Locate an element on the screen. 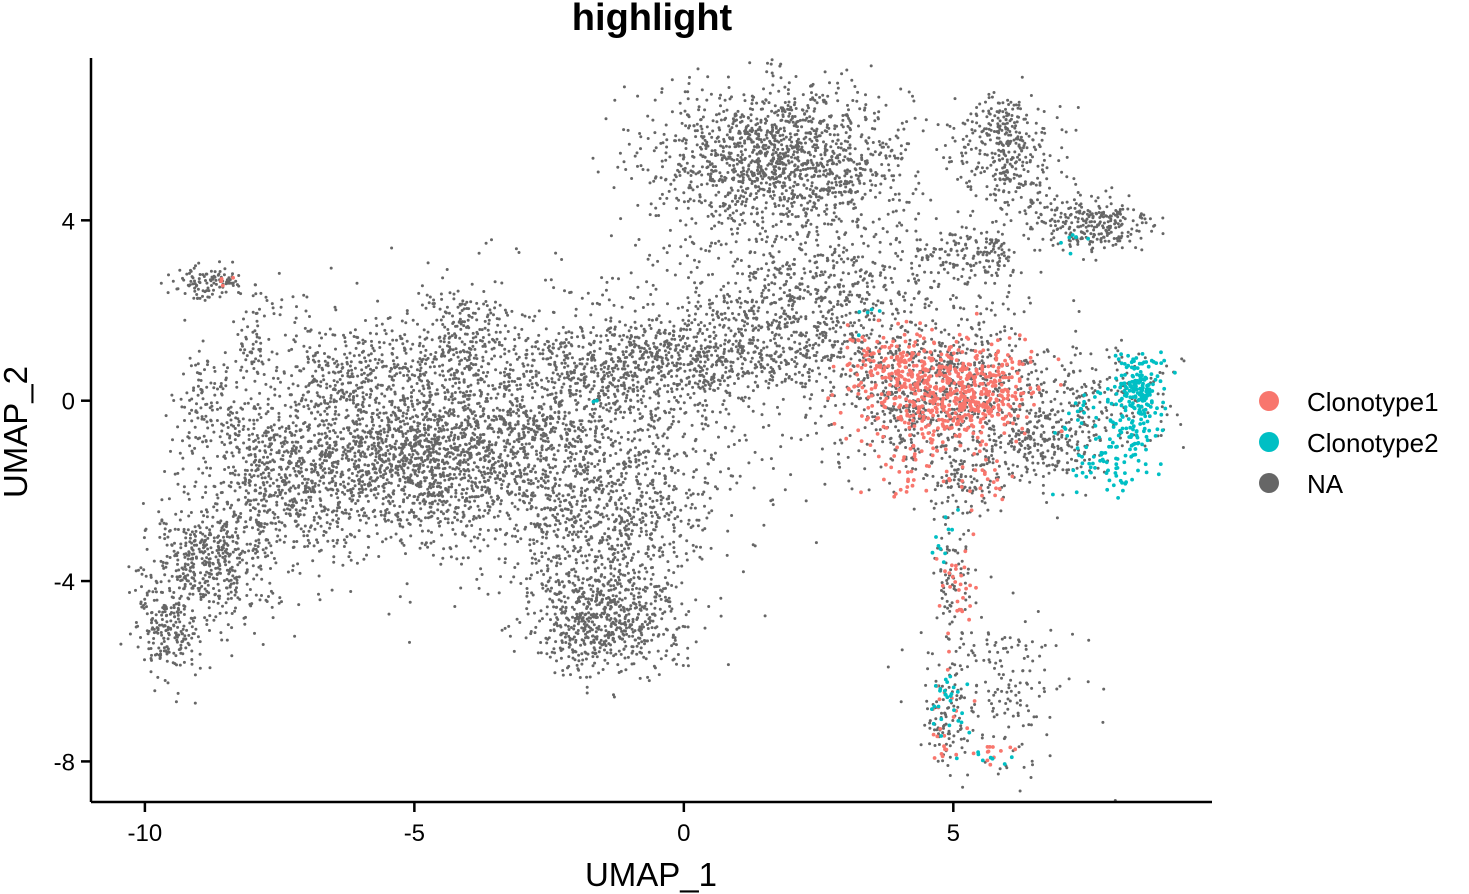 Image resolution: width=1469 pixels, height=894 pixels. legend-label: Clonotype1 is located at coordinates (1373, 402).